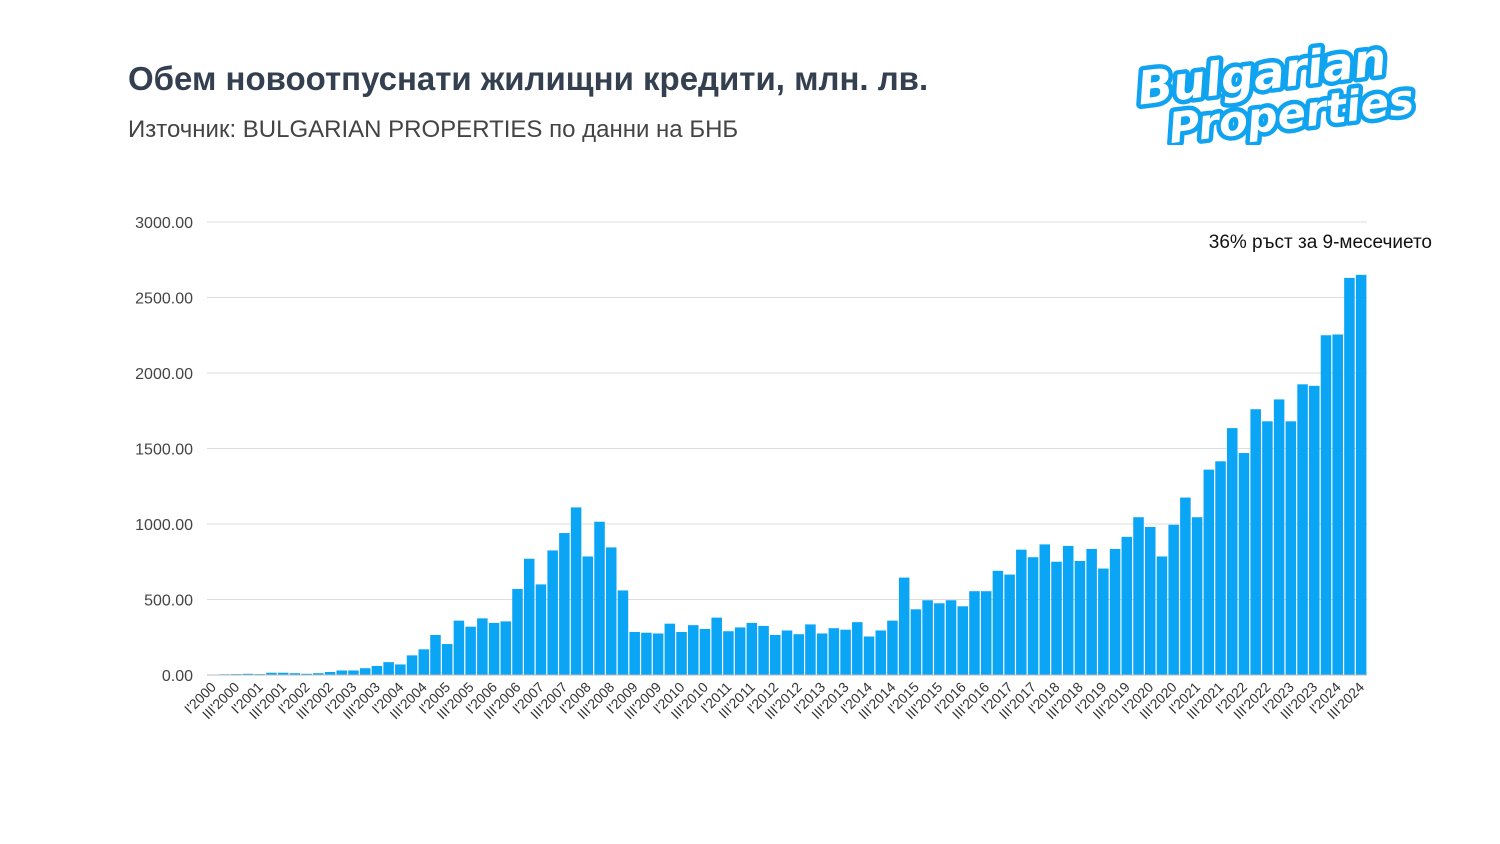 The image size is (1500, 844). I want to click on bar-II'2016, so click(974, 633).